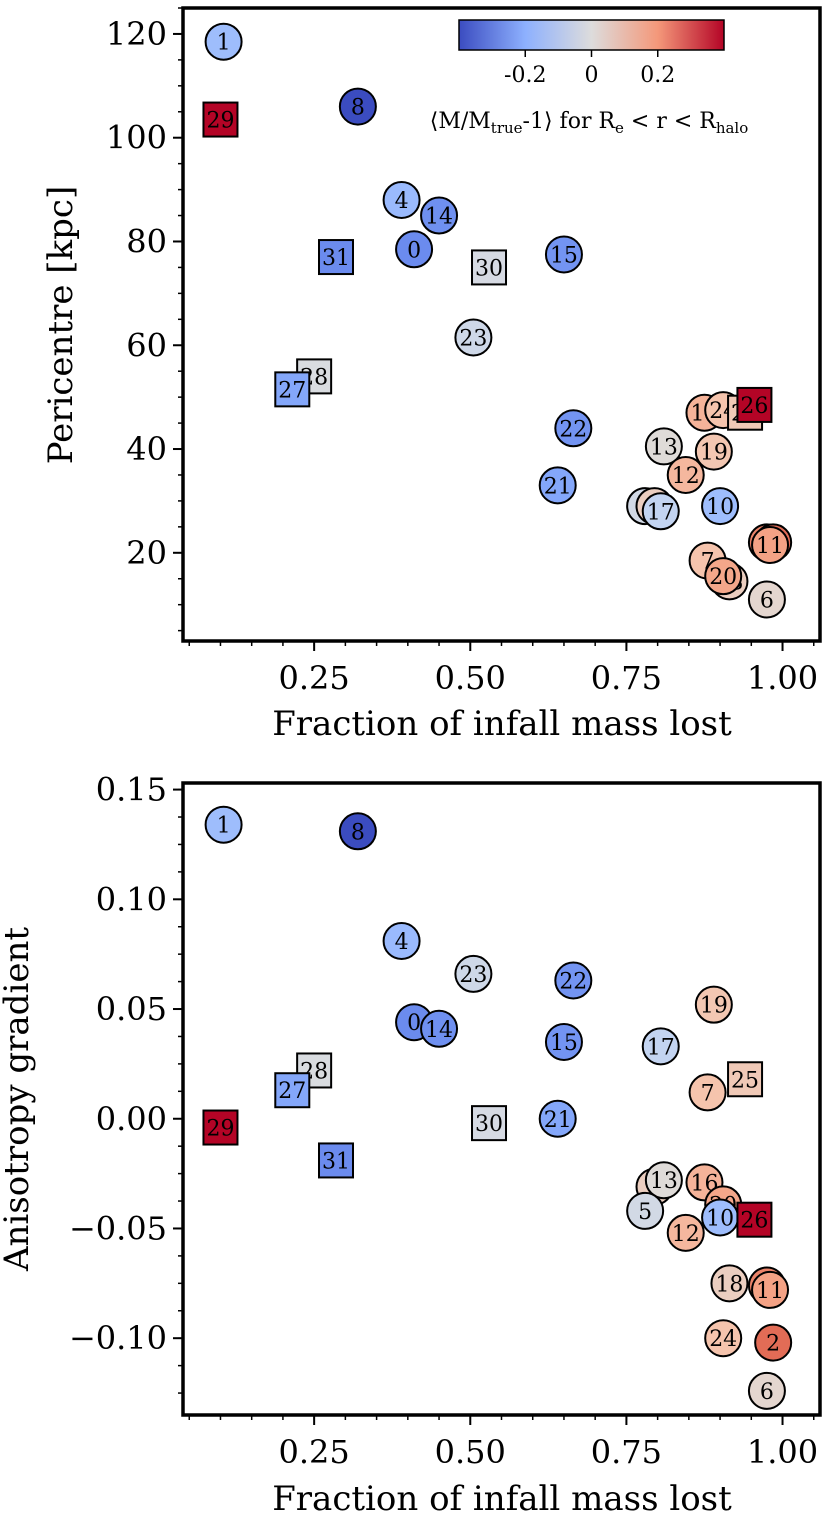  I want to click on point-label: 21, so click(558, 1120).